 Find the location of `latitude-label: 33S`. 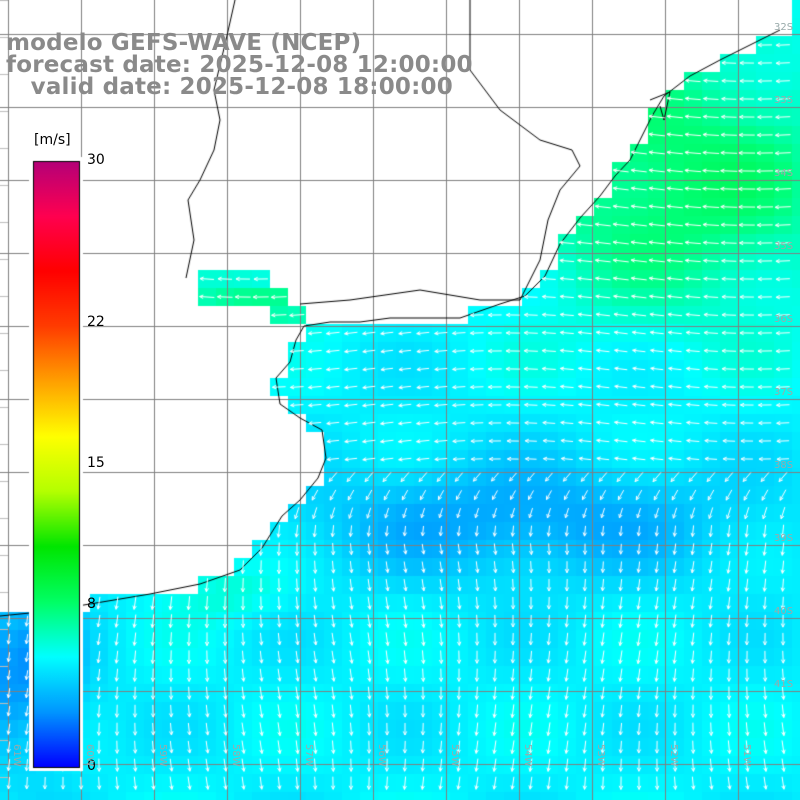

latitude-label: 33S is located at coordinates (784, 100).